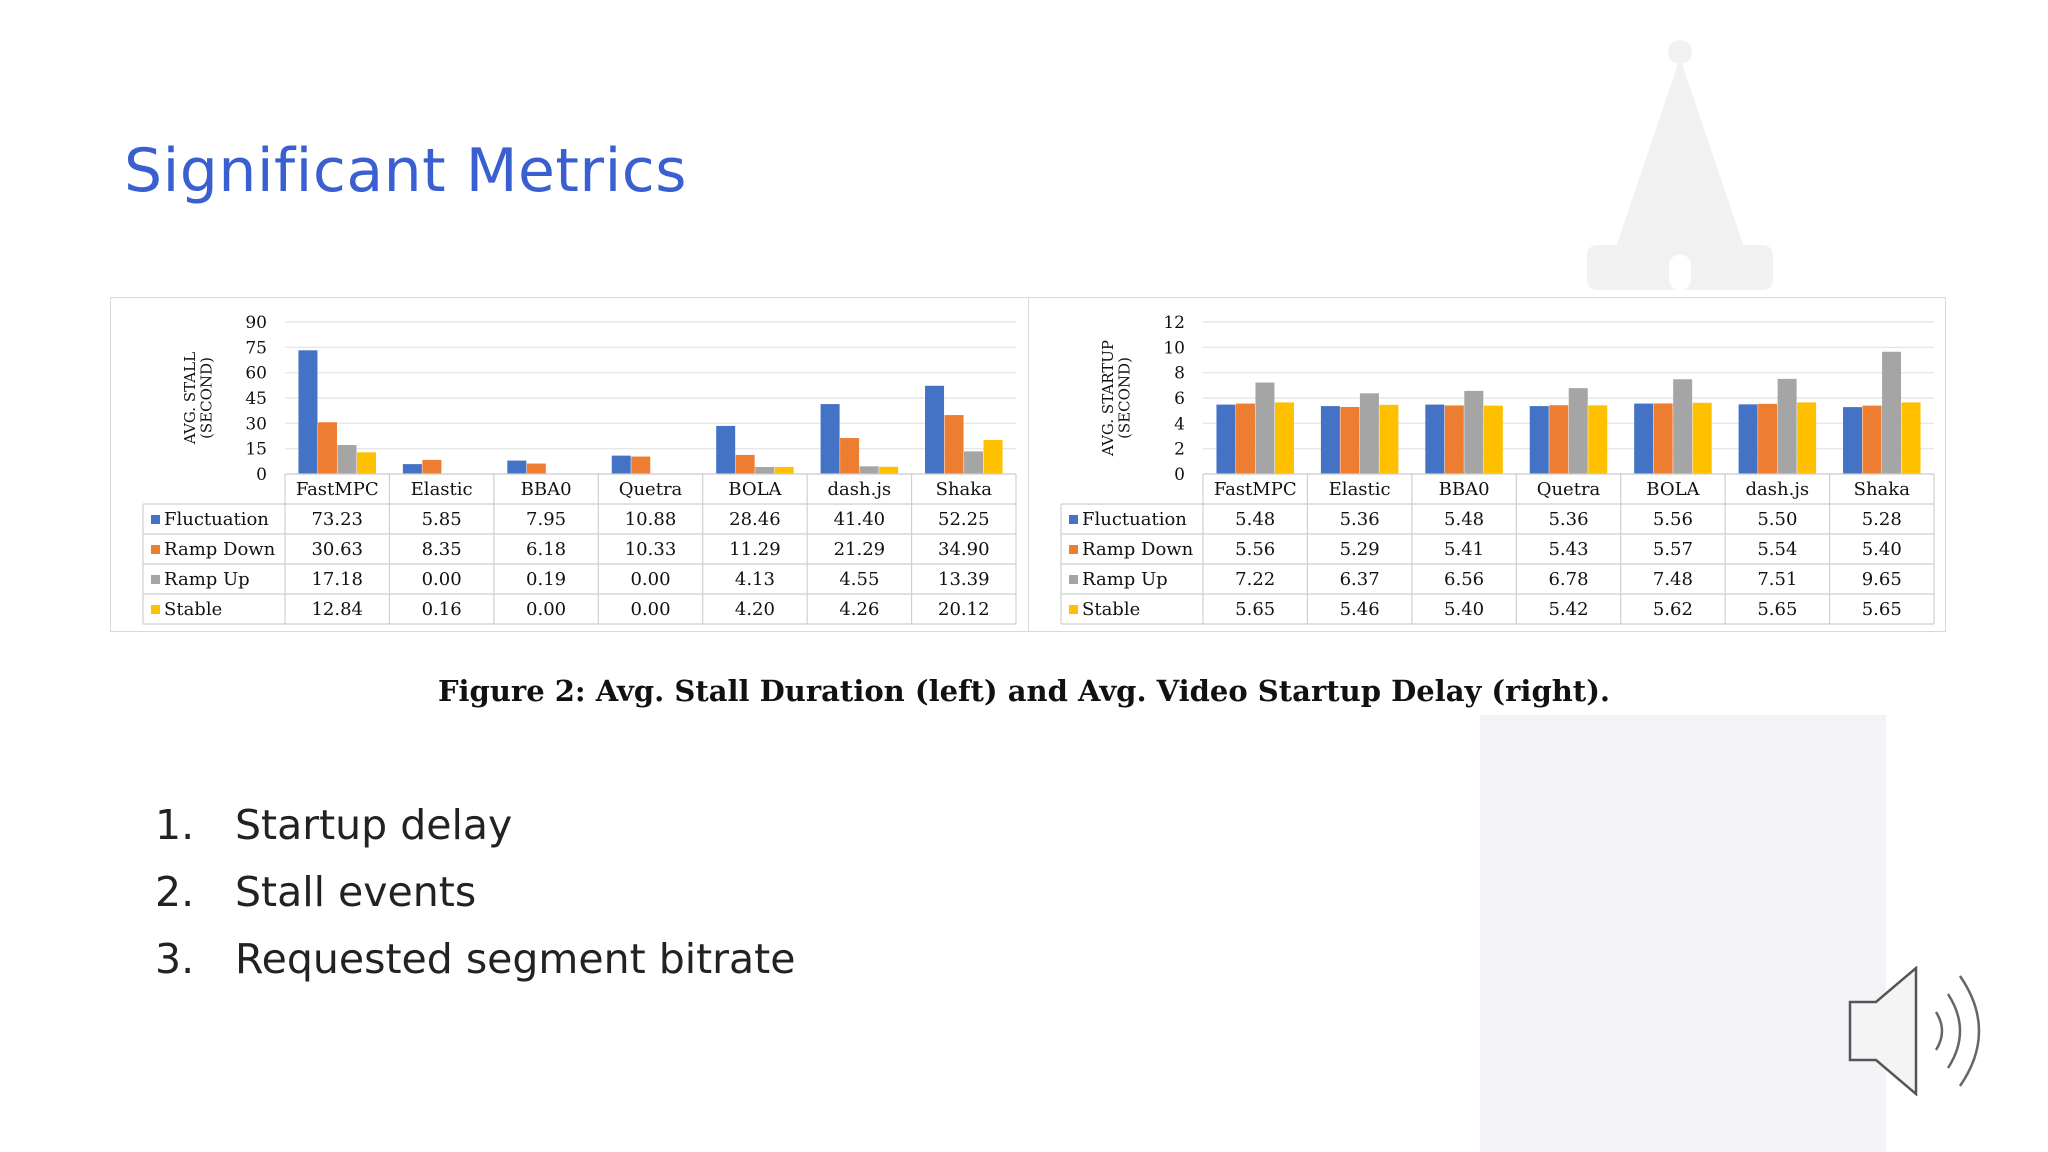 This screenshot has width=2048, height=1152. Describe the element at coordinates (442, 609) in the screenshot. I see `data-value: 0.16` at that location.